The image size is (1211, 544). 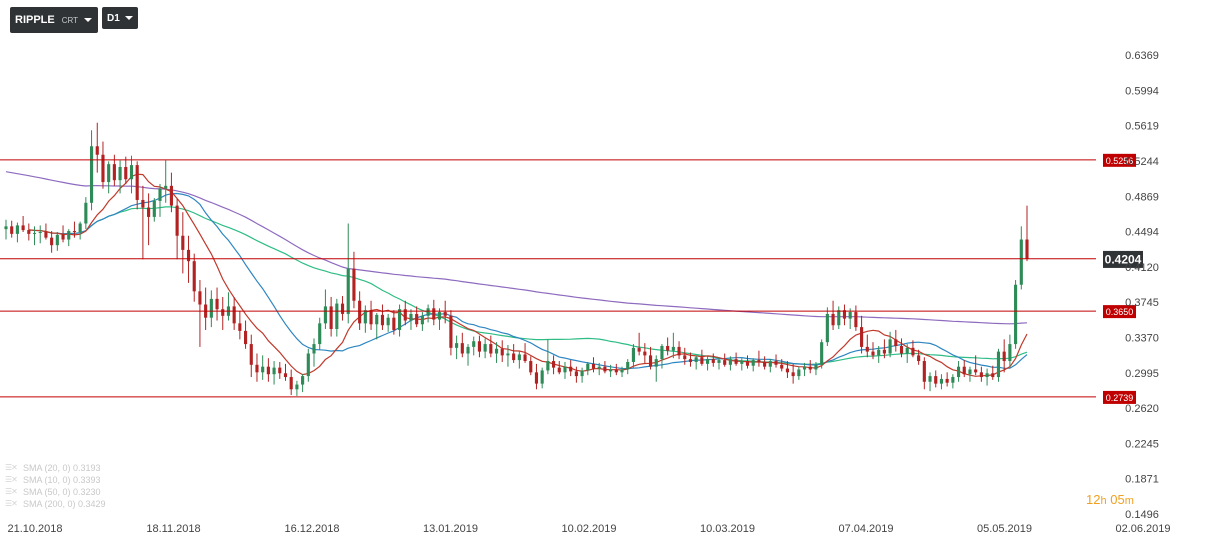 I want to click on legend-label: SMA (20, 0) 0.3193, so click(x=62, y=468).